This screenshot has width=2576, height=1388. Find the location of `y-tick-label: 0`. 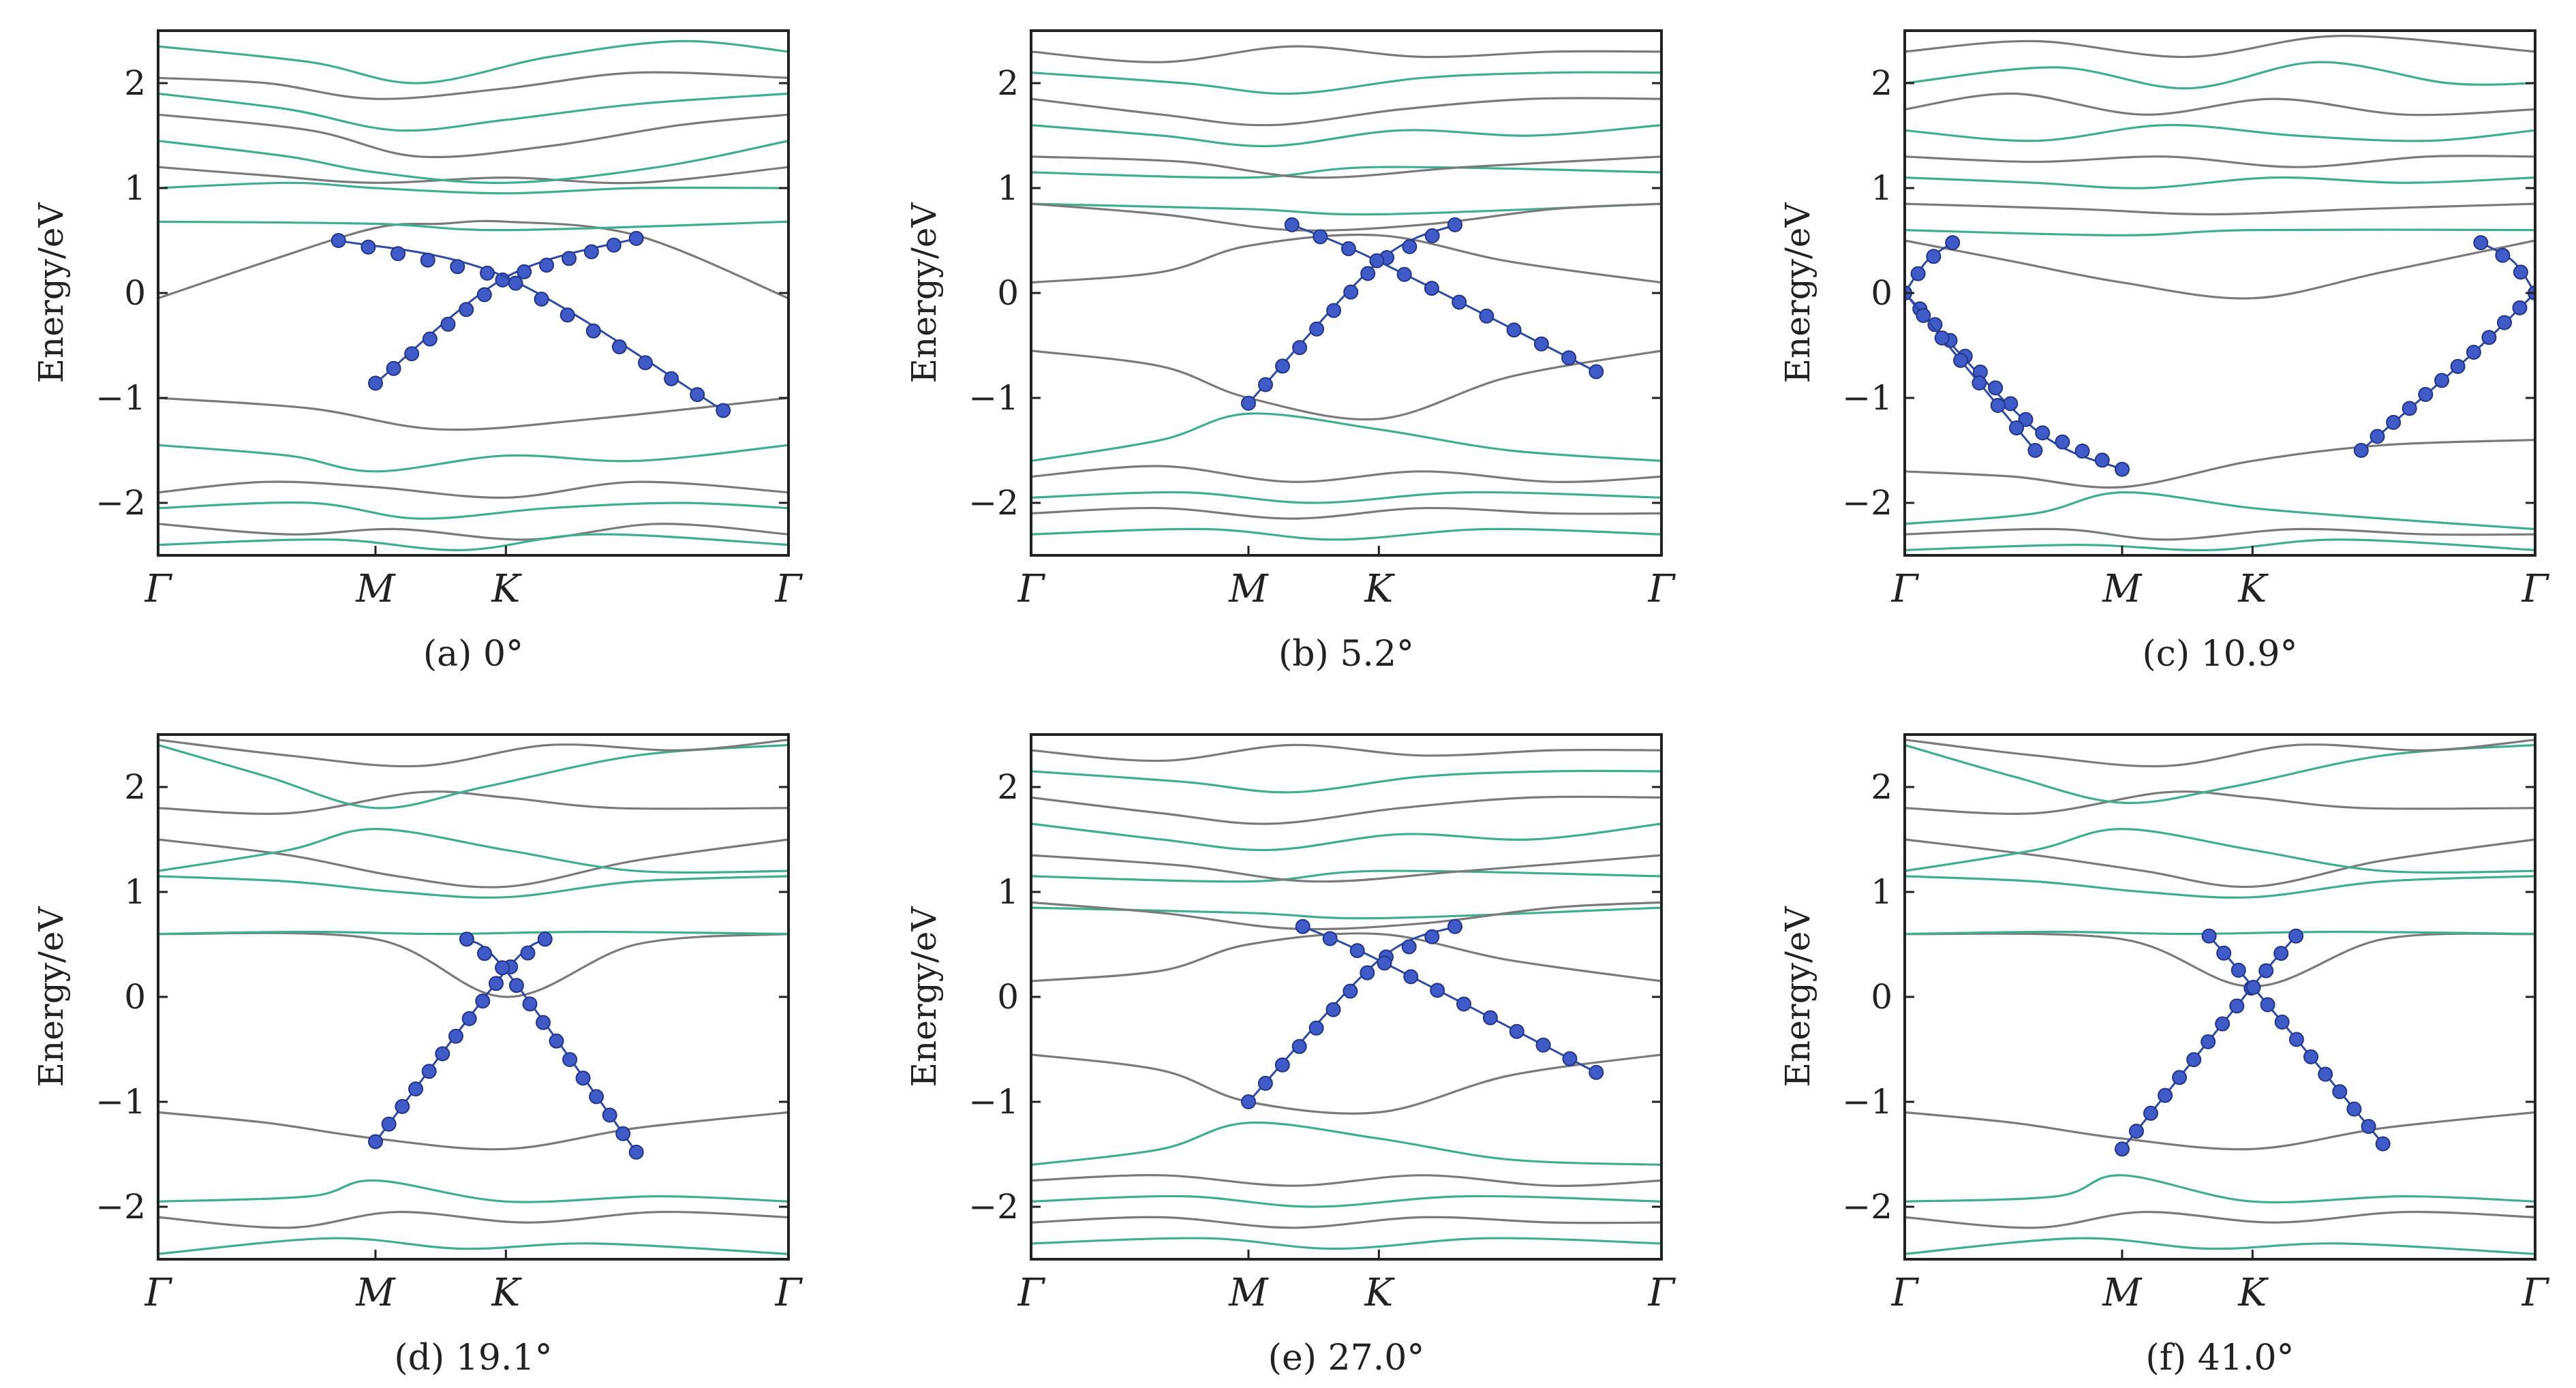

y-tick-label: 0 is located at coordinates (1008, 997).